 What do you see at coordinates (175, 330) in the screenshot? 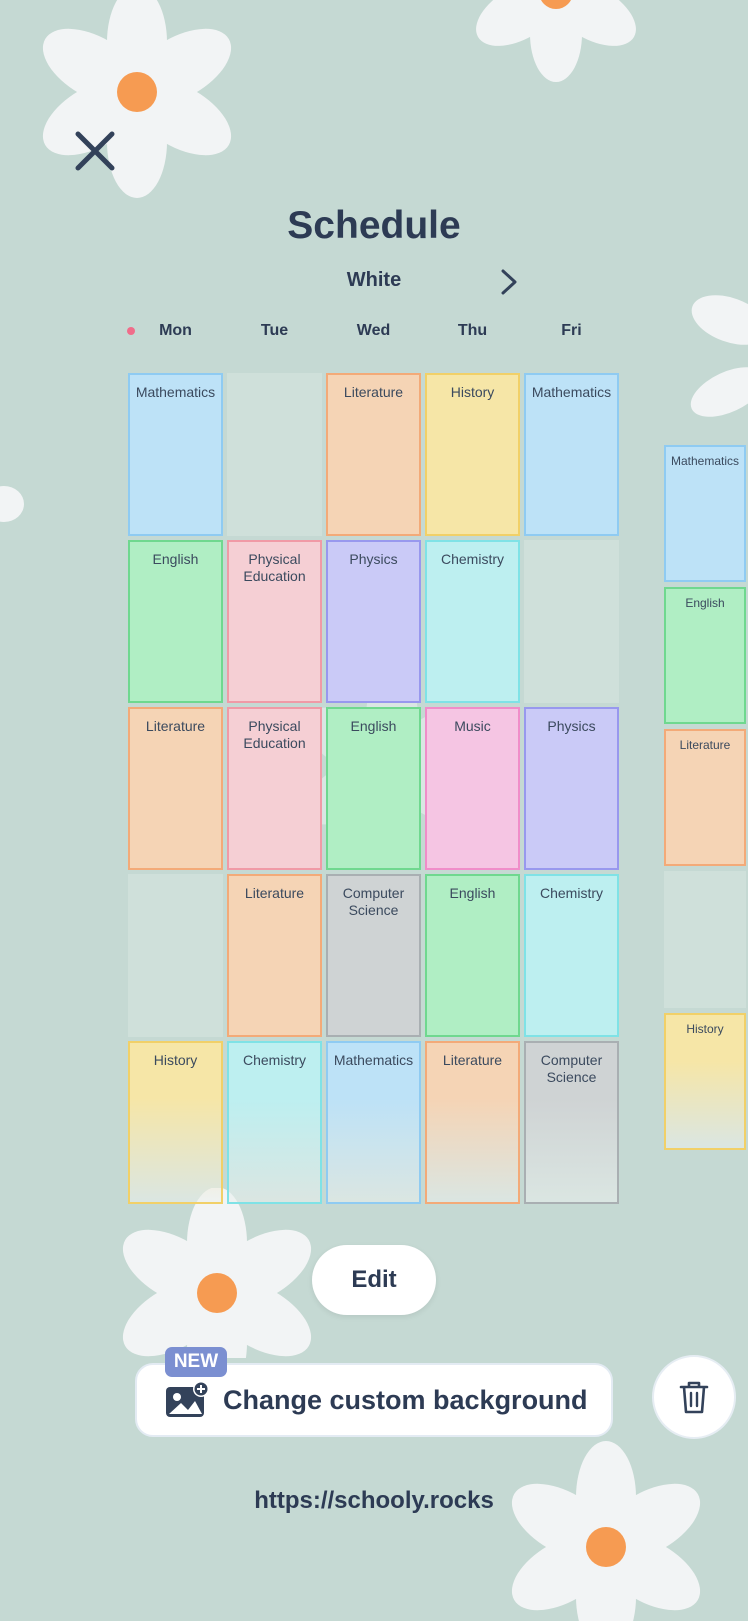
I see `day-header-mon: Mon` at bounding box center [175, 330].